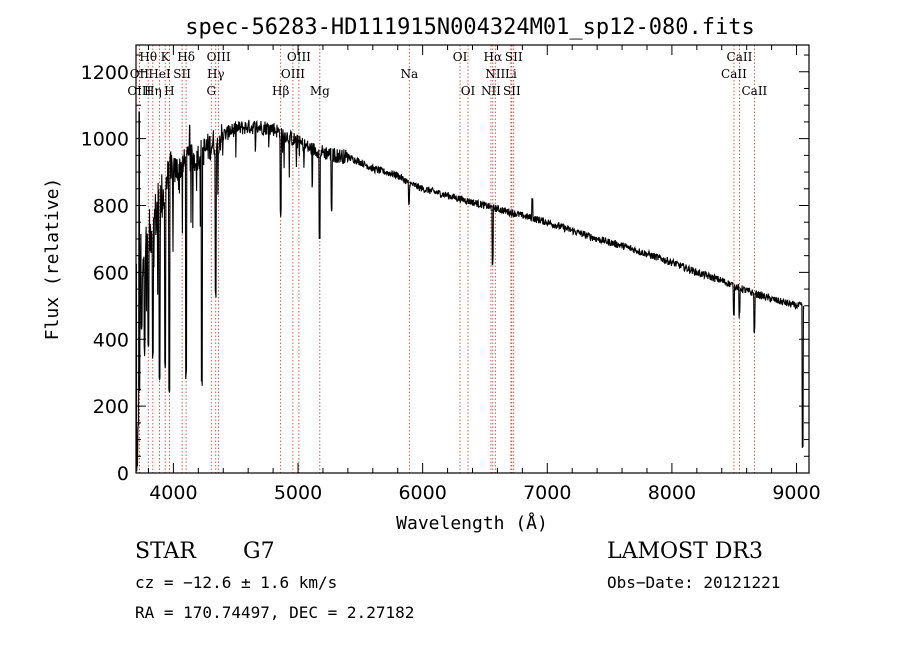  What do you see at coordinates (140, 74) in the screenshot?
I see `line-label-1: OII` at bounding box center [140, 74].